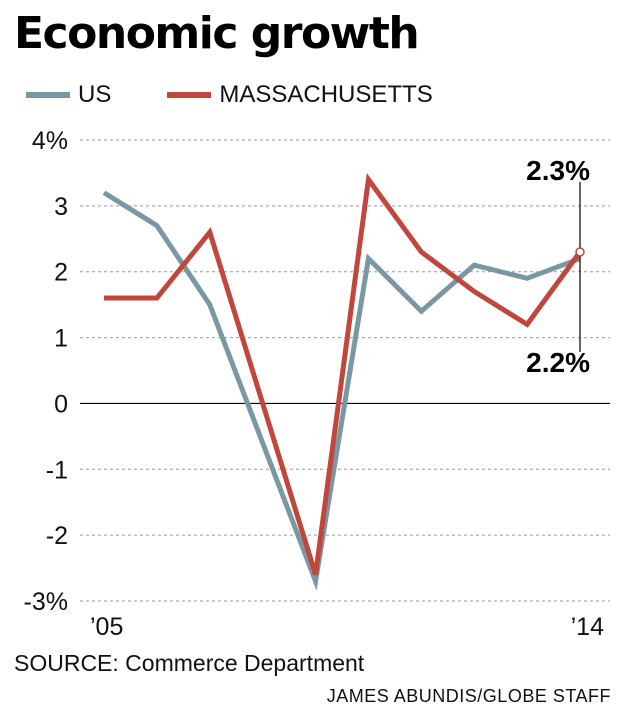 The image size is (631, 720). Describe the element at coordinates (95, 94) in the screenshot. I see `legend-label-us: US` at that location.